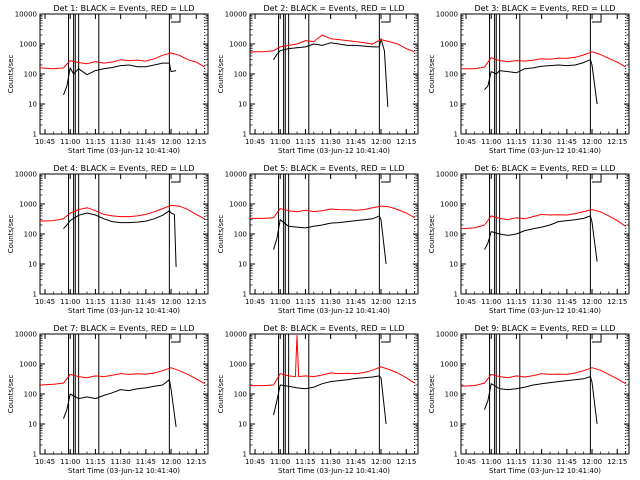 This screenshot has width=640, height=480. I want to click on panel-title: Det 2: BLACK = Events, RED = LLD, so click(334, 8).